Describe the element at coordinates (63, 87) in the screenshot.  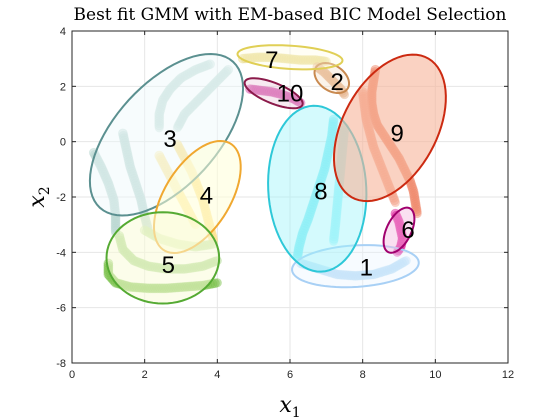
I see `y-tick-label-5: 2` at that location.